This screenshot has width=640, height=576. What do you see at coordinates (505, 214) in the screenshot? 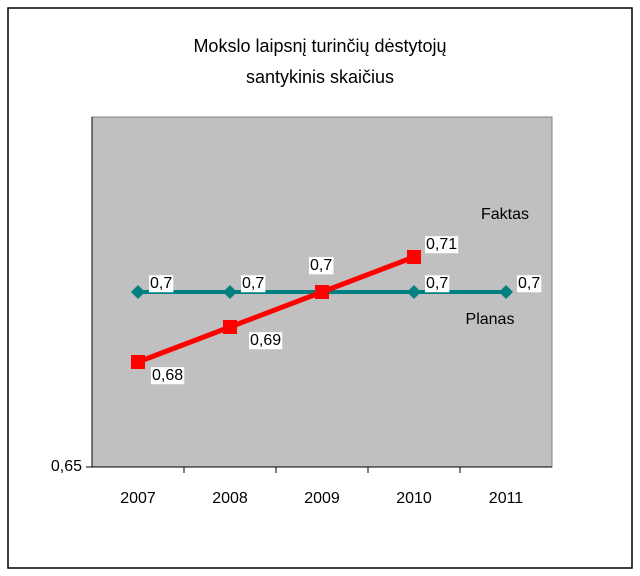
I see `legend-label: Faktas` at bounding box center [505, 214].